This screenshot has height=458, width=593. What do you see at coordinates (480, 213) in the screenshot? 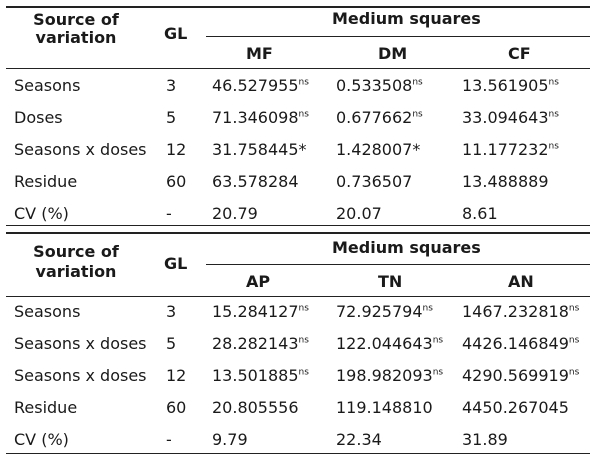
I see `cell-text: 8.61` at bounding box center [480, 213].